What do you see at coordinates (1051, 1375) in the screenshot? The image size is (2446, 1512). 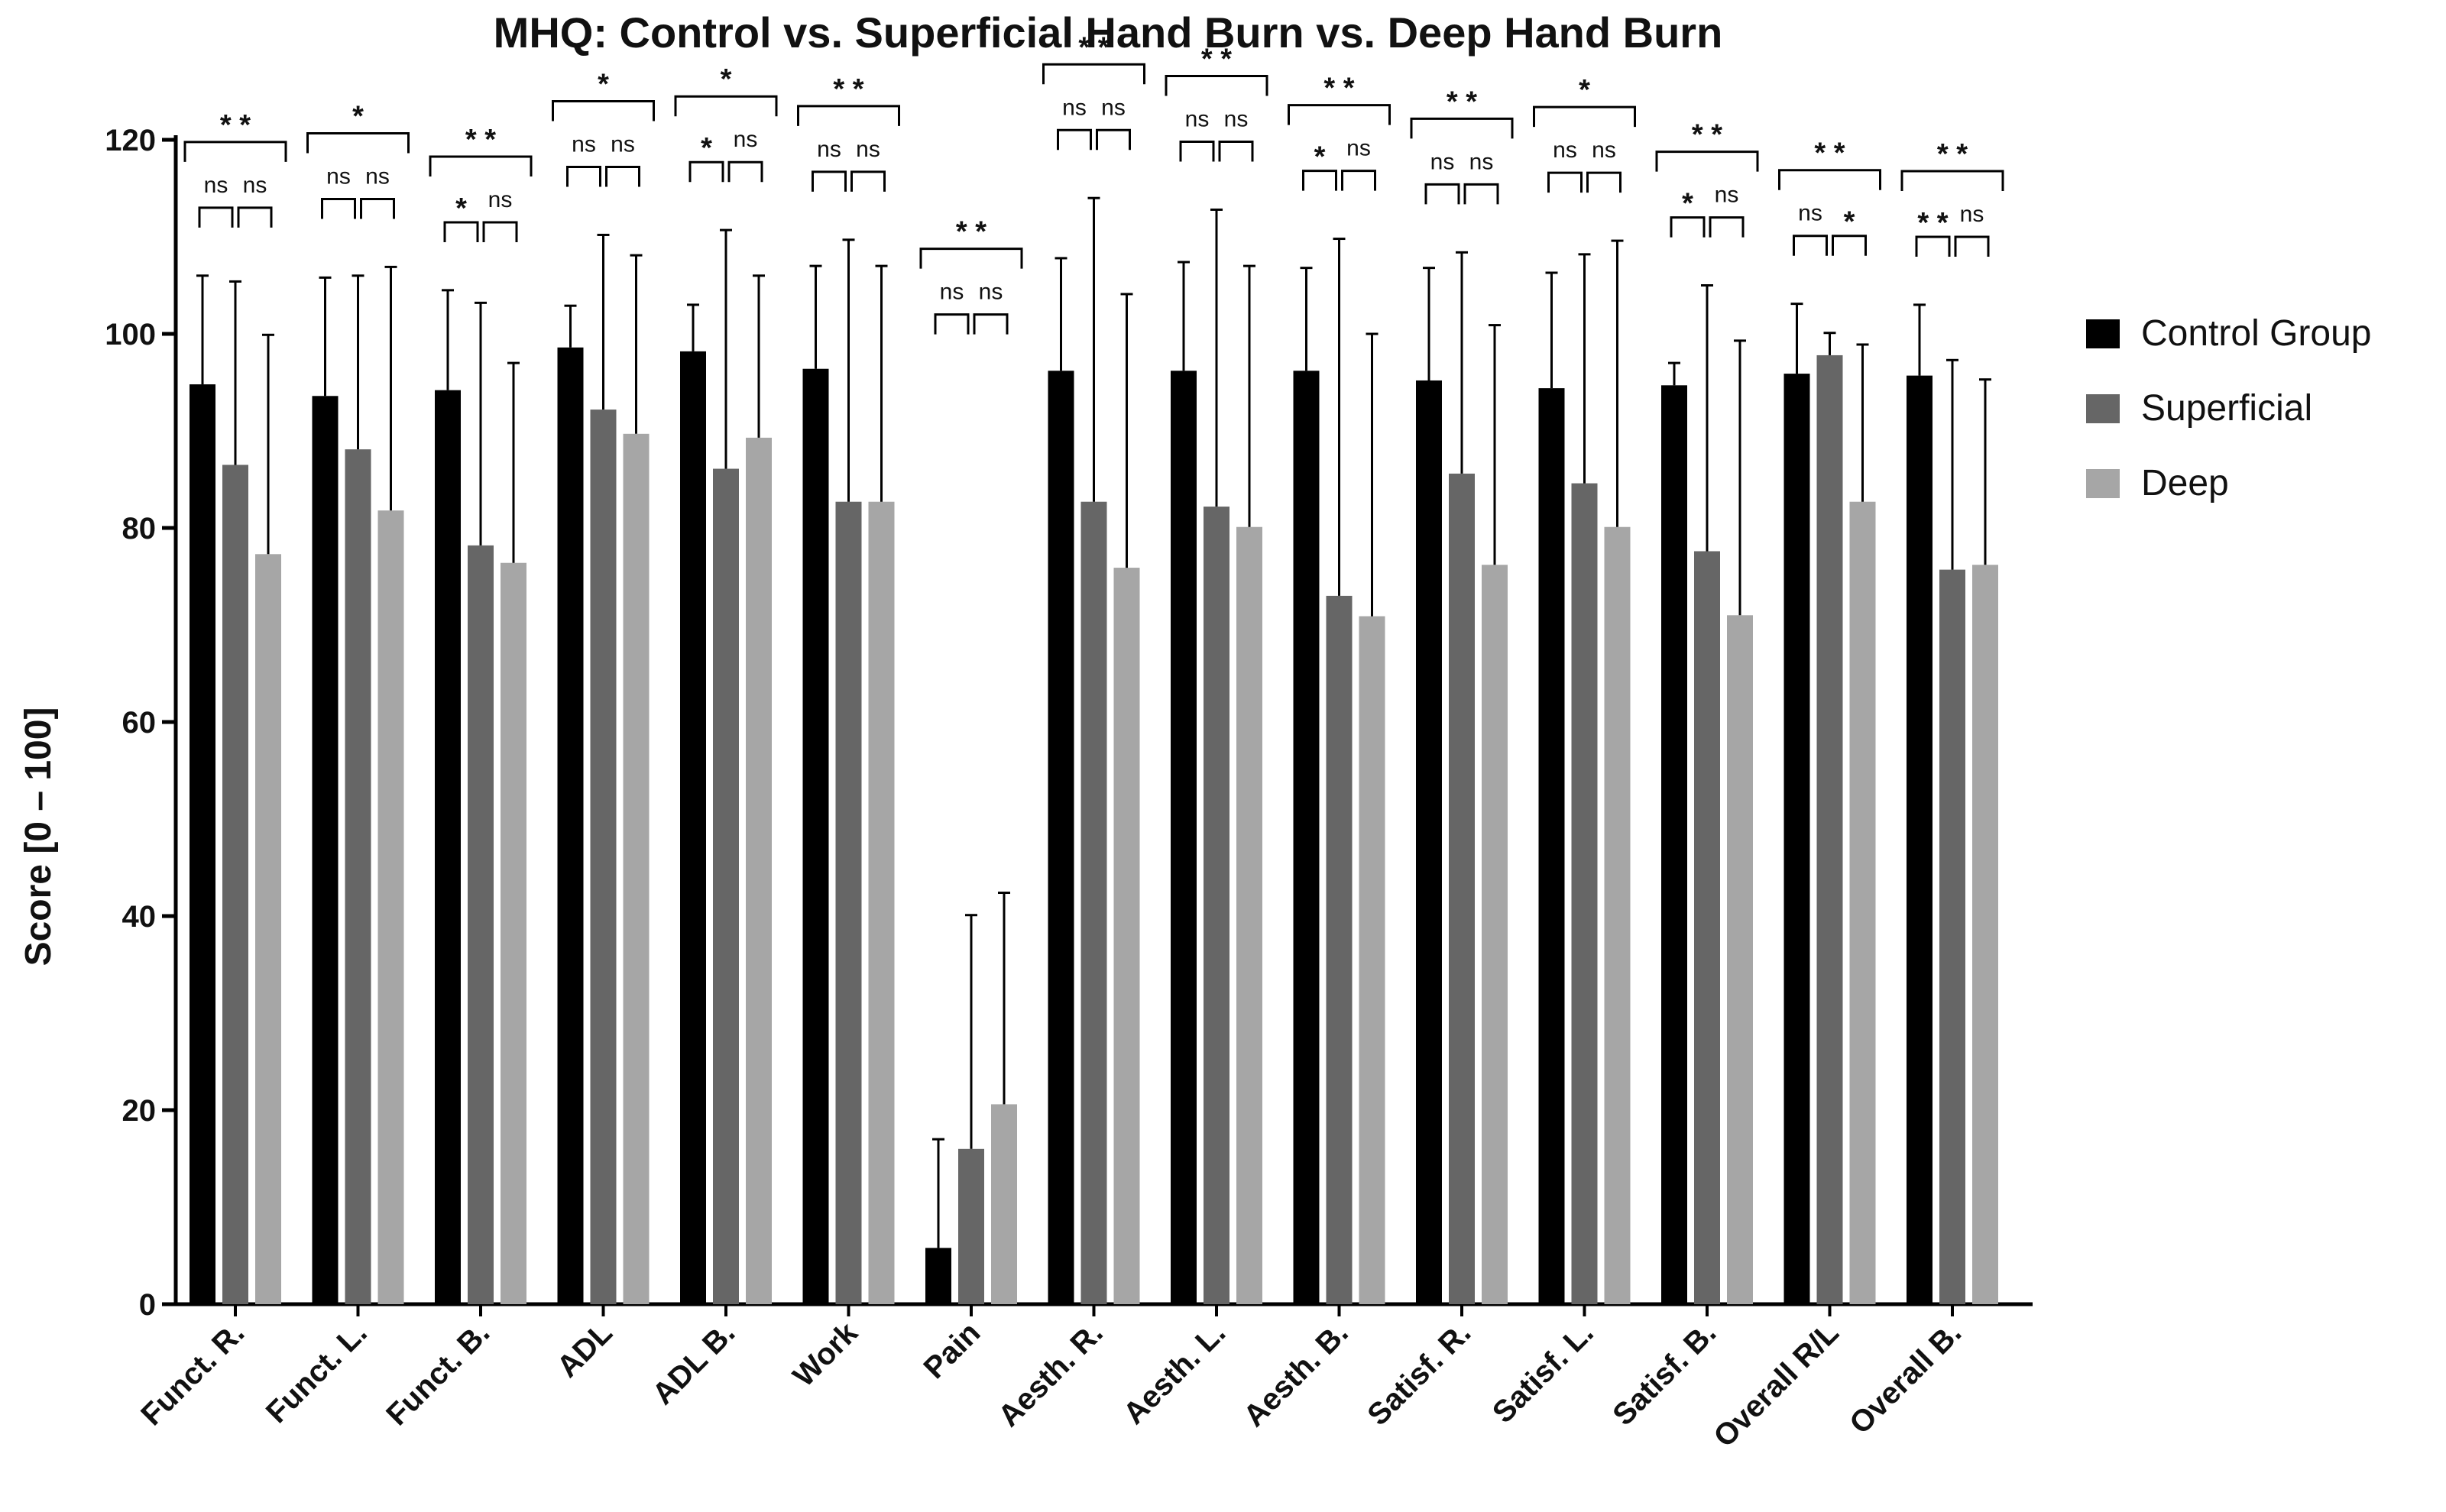 I see `x-tick-label: Aesth. R.` at bounding box center [1051, 1375].